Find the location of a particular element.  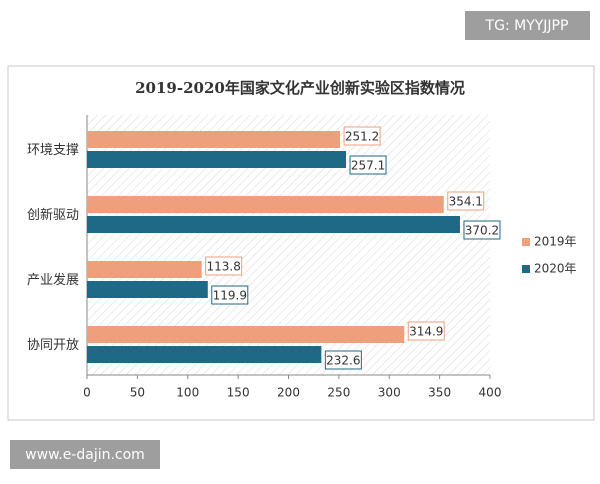

data-label: 314.9 is located at coordinates (426, 332).